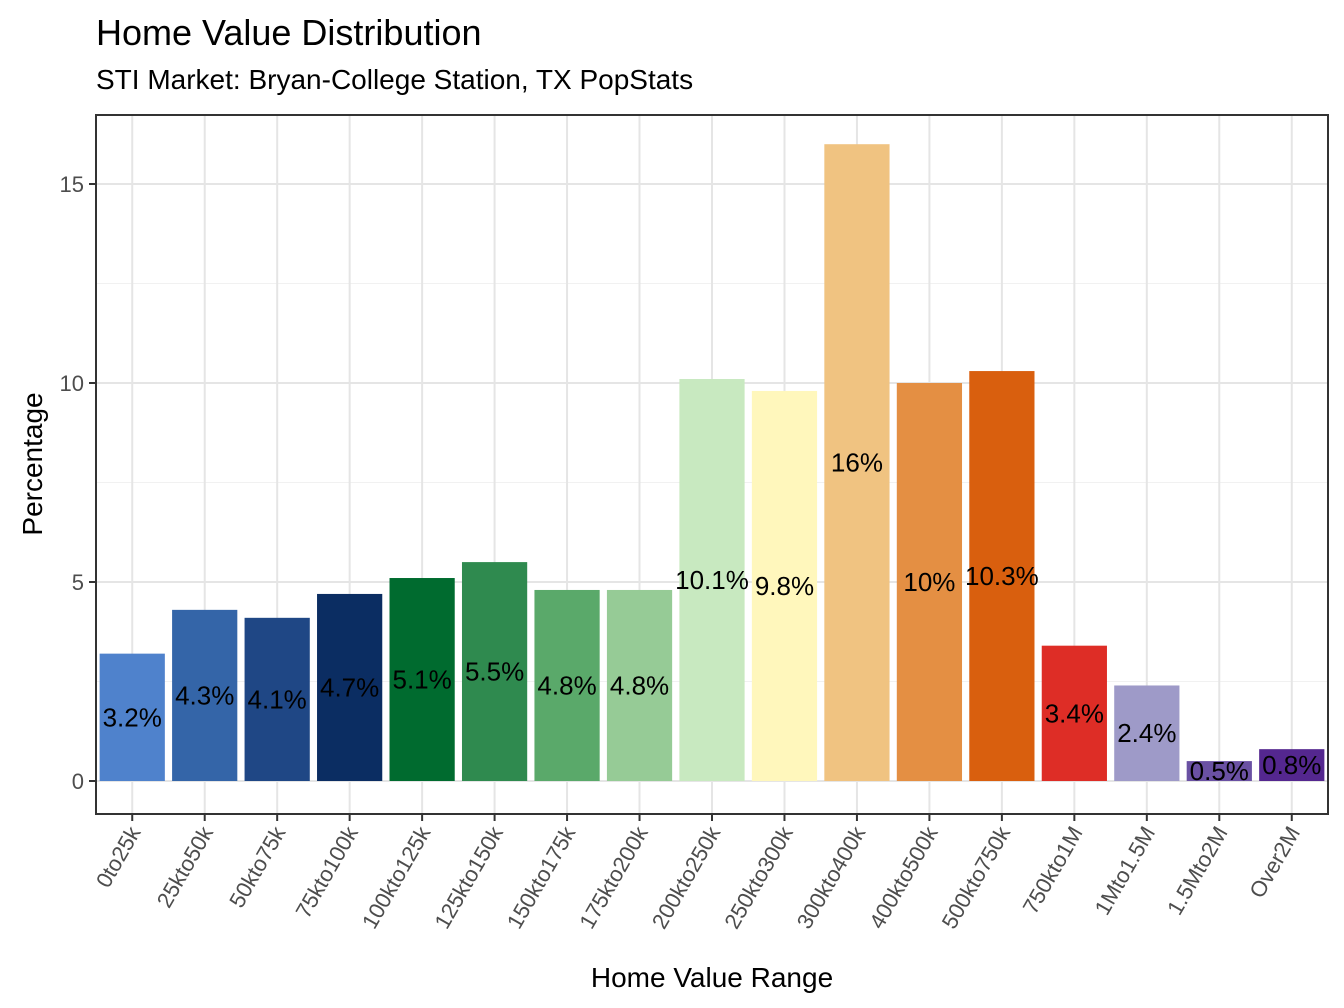  Describe the element at coordinates (613, 877) in the screenshot. I see `x-tick-label: 175kto200k` at that location.